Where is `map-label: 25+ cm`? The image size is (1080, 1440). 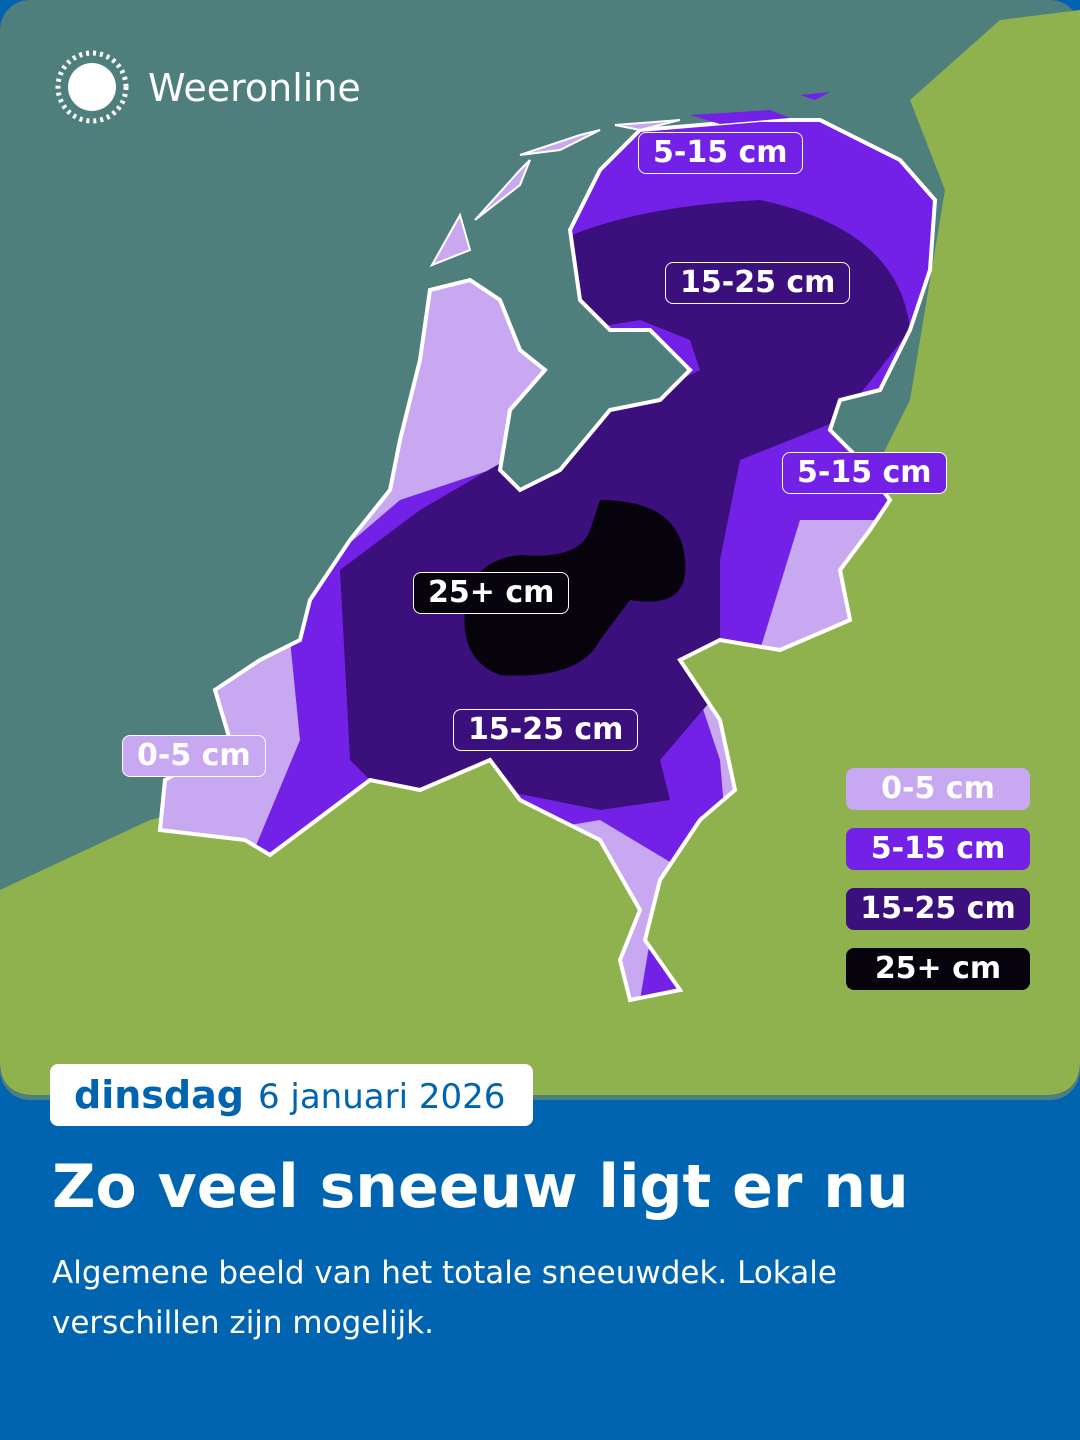 map-label: 25+ cm is located at coordinates (491, 593).